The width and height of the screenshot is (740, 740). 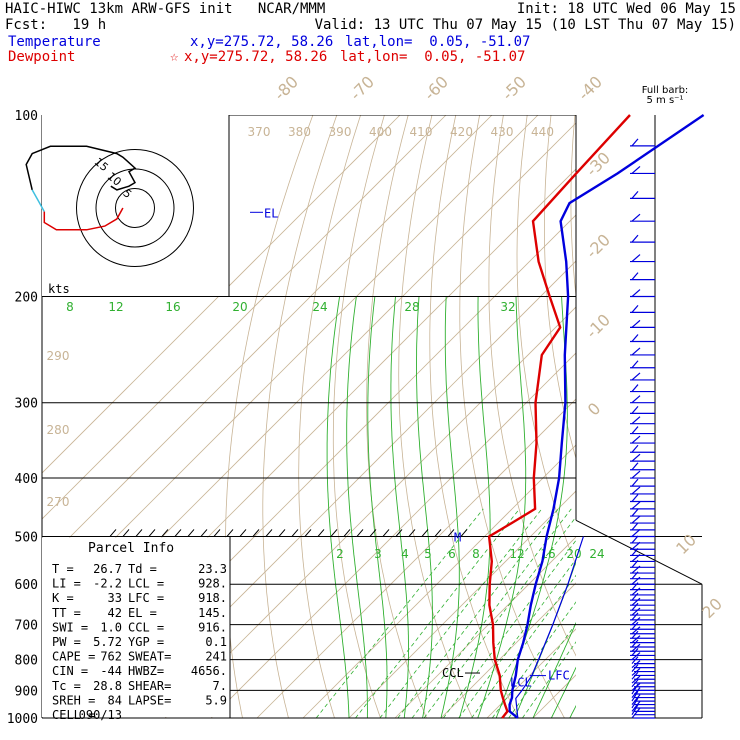 What do you see at coordinates (107, 686) in the screenshot?
I see `parcel-value: 28.8` at bounding box center [107, 686].